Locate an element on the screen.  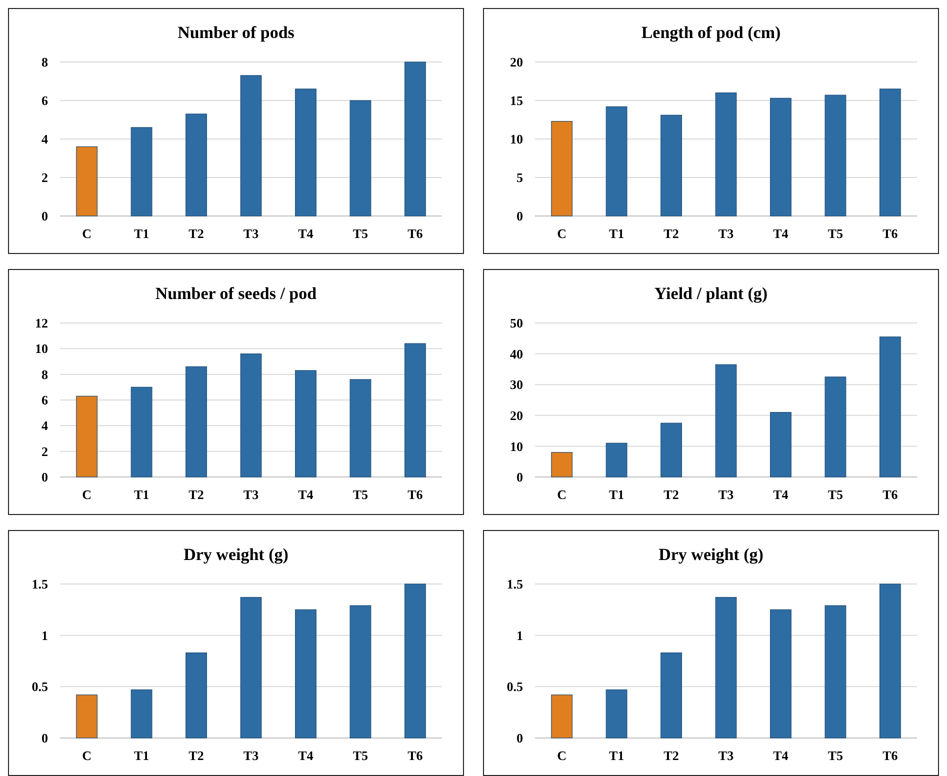
y-tick-label: 20 is located at coordinates (516, 415).